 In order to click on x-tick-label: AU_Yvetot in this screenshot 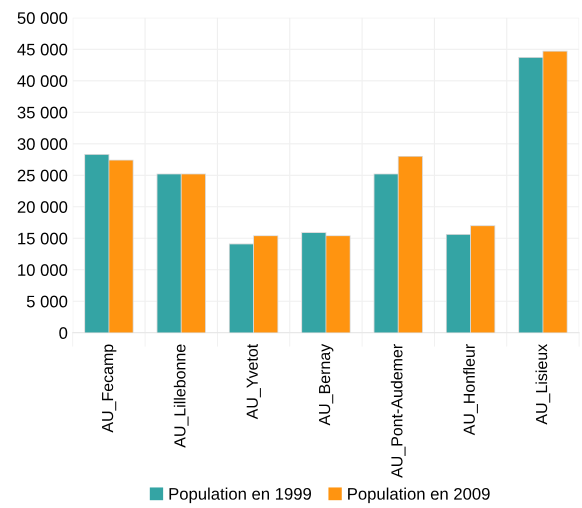, I will do `click(253, 382)`.